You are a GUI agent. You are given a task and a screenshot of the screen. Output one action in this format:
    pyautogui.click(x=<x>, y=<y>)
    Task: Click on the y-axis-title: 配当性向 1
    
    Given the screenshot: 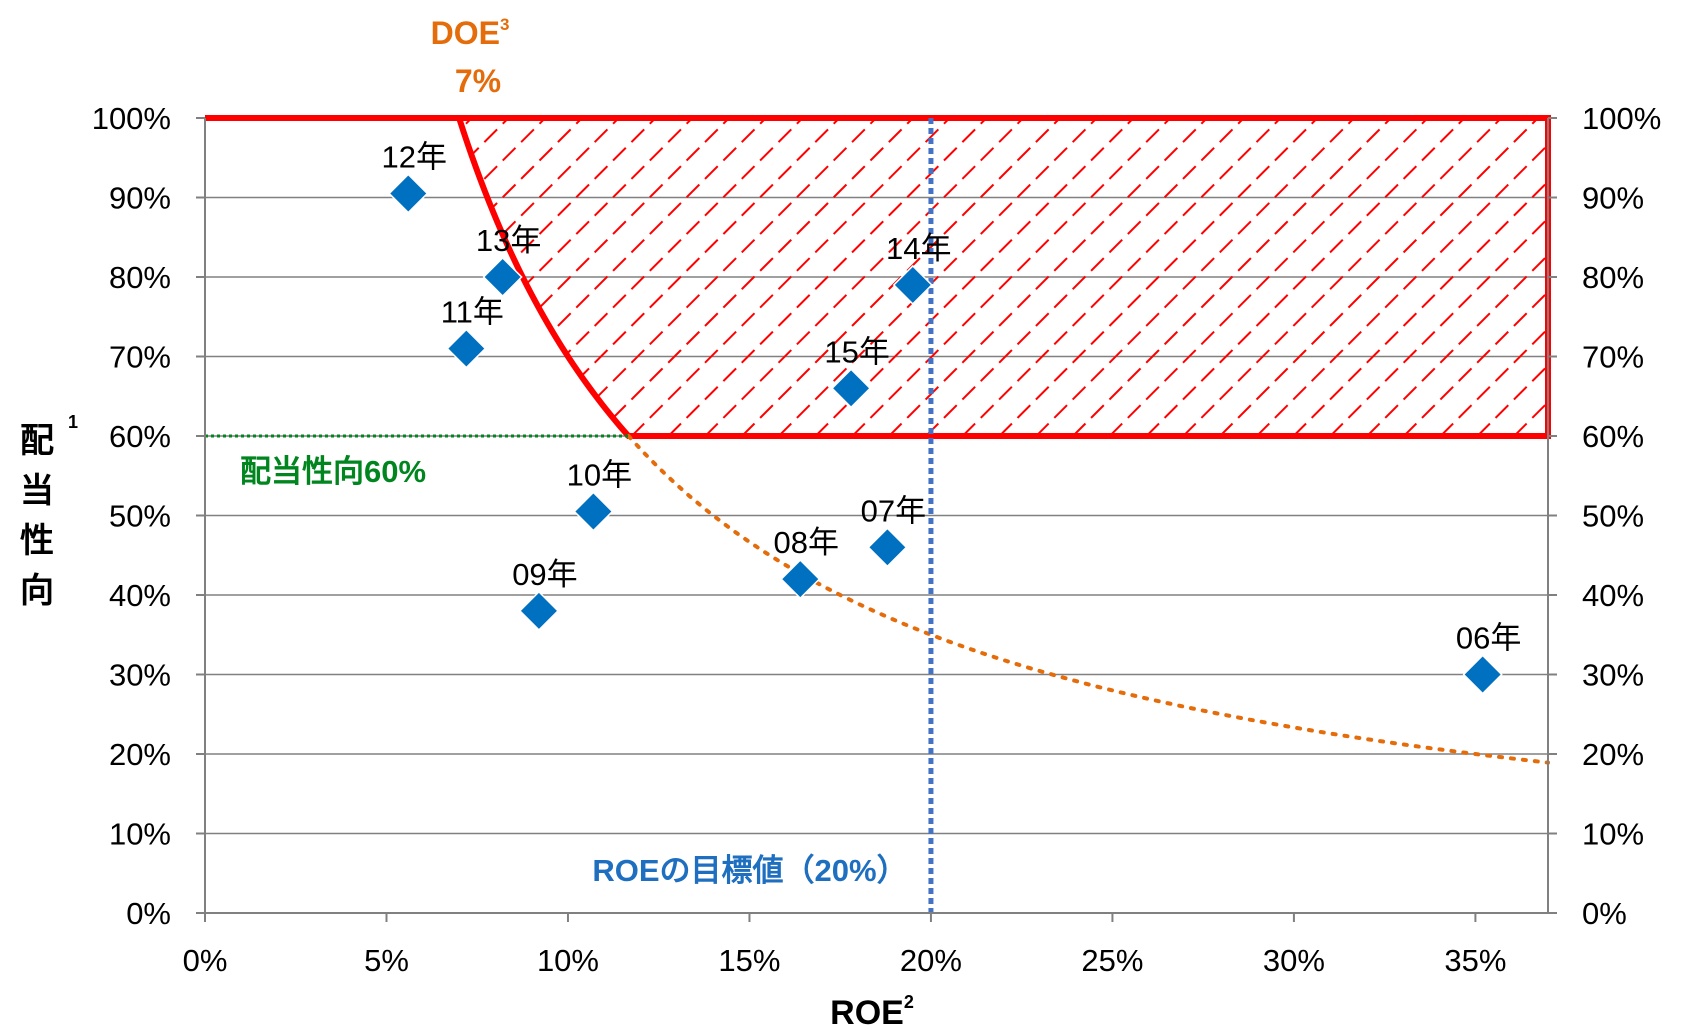 What is the action you would take?
    pyautogui.click(x=49, y=511)
    